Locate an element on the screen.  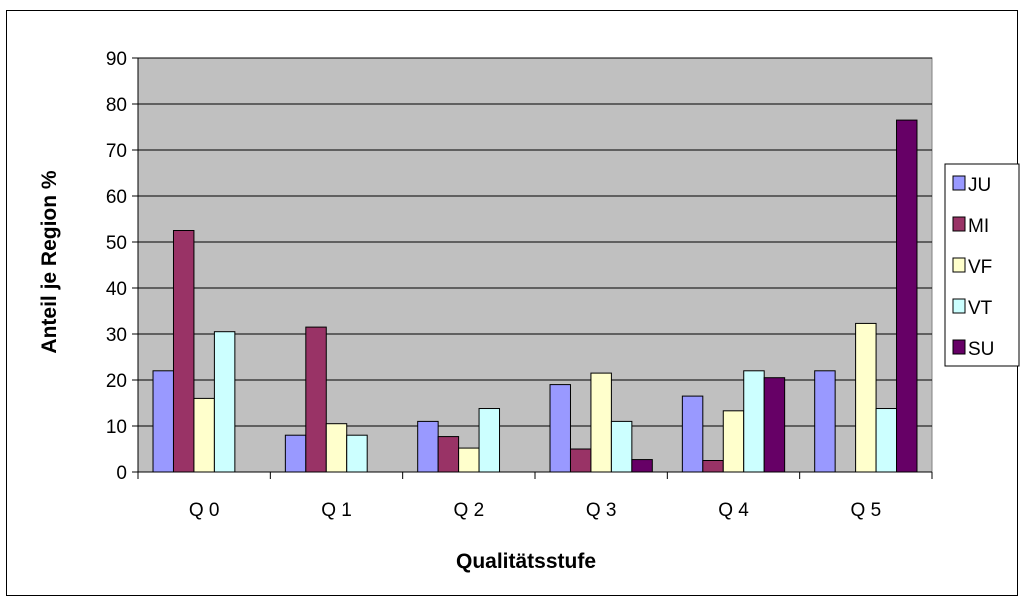
bar-mi-q2 is located at coordinates (448, 454).